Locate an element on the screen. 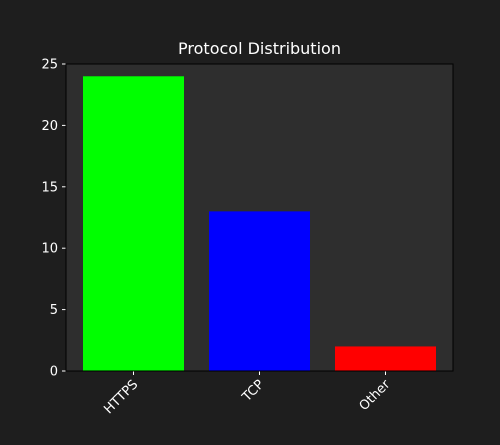  bar-https is located at coordinates (133, 223).